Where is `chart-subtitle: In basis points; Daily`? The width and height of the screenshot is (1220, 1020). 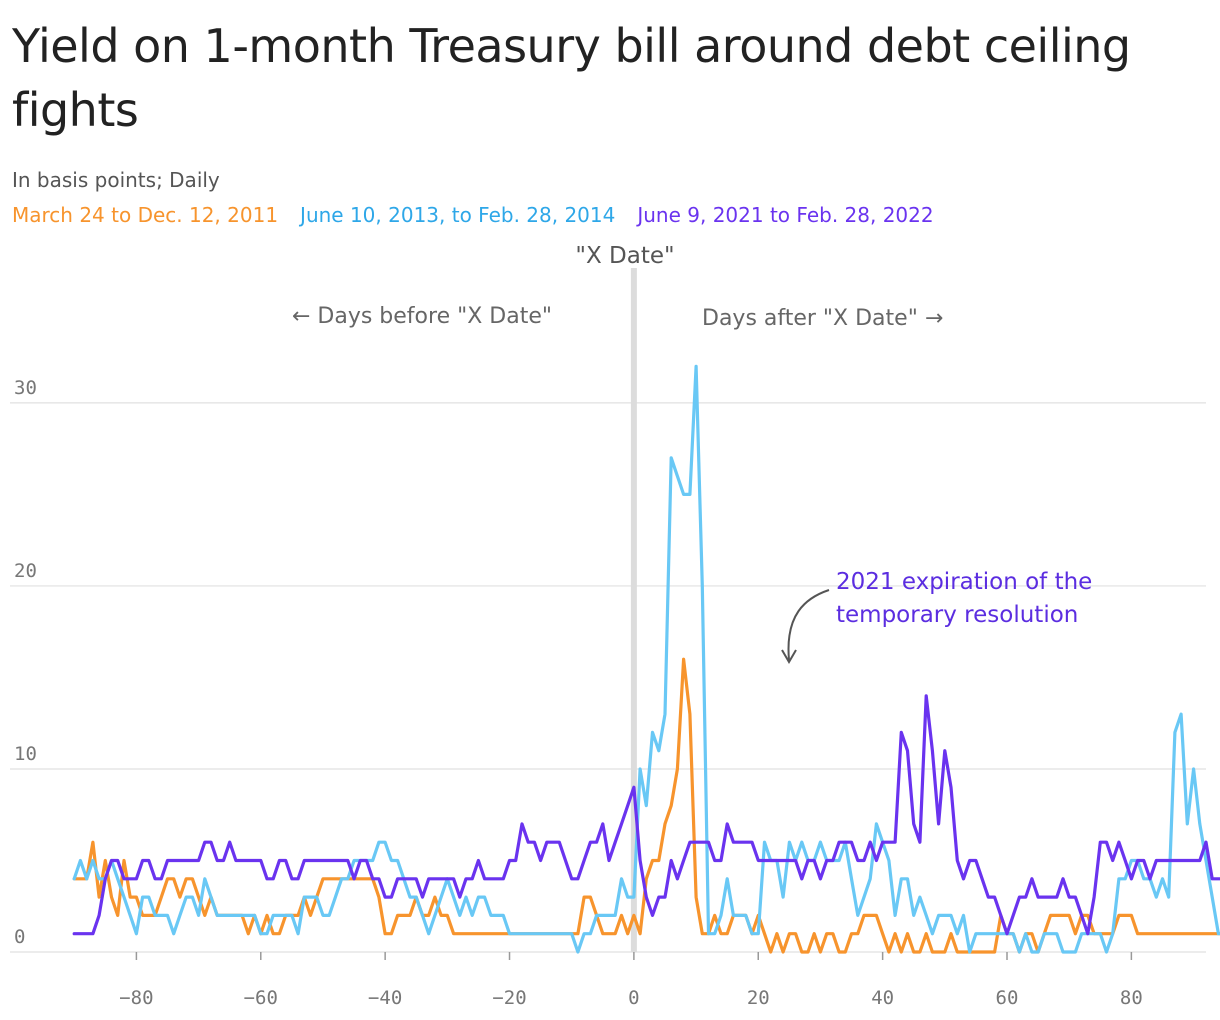
chart-subtitle: In basis points; Daily is located at coordinates (116, 180).